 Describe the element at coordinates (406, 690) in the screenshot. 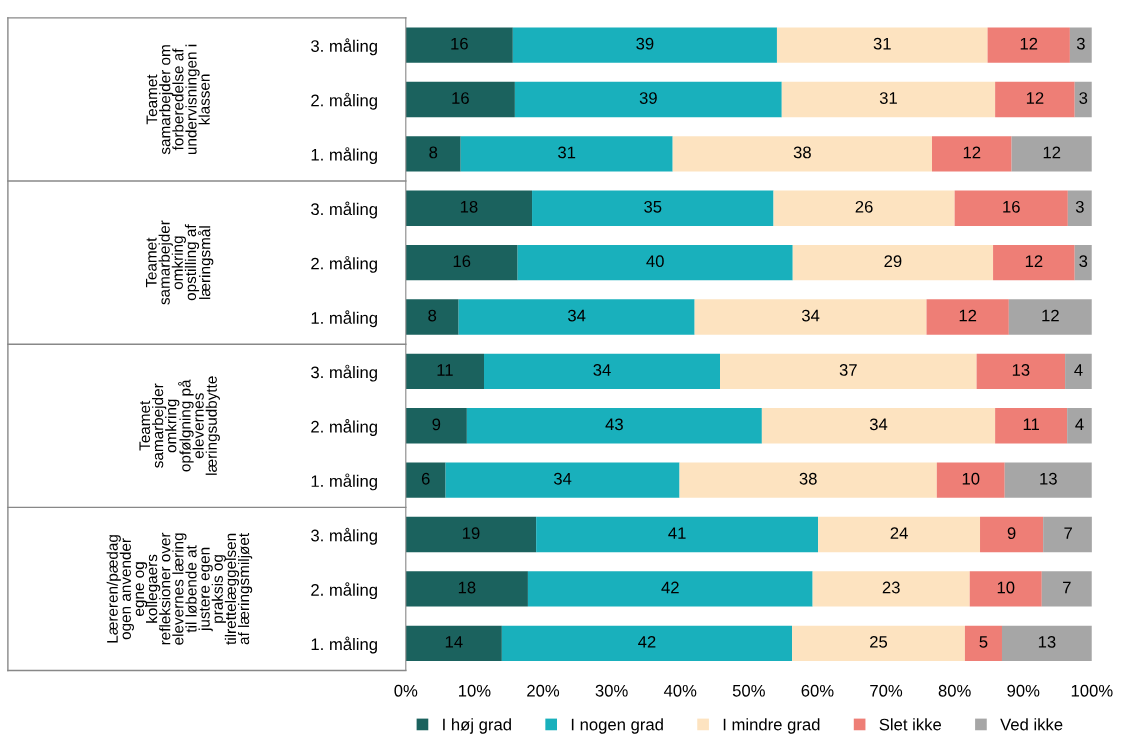

I see `x-tick-label: 0%` at that location.